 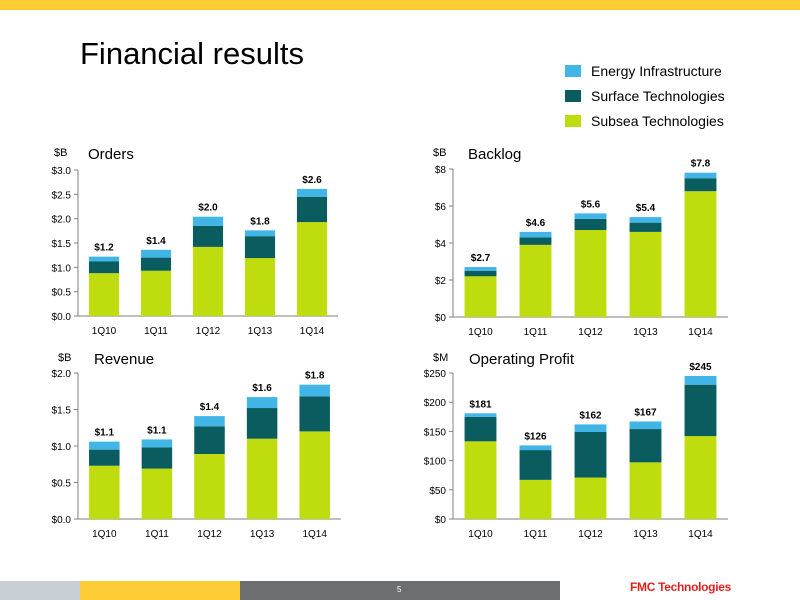 I want to click on footer-bar-gray, so click(x=400, y=590).